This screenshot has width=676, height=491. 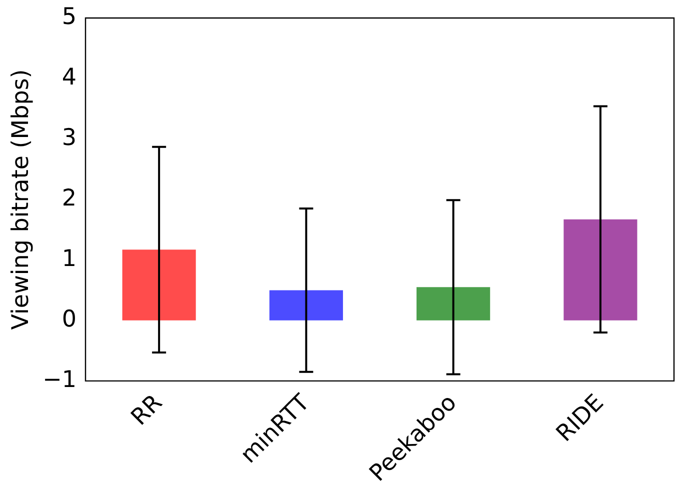 I want to click on y-tick-label: 3, so click(x=69, y=137).